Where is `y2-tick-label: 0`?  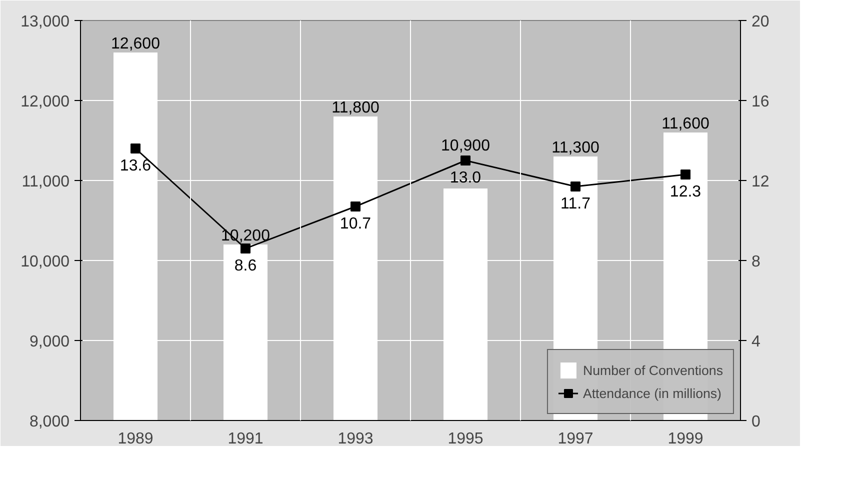 y2-tick-label: 0 is located at coordinates (756, 422).